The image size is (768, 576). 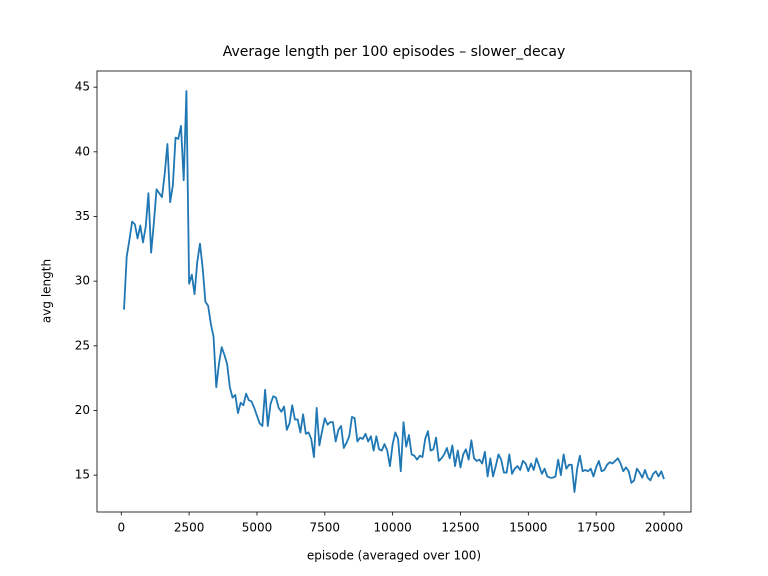 I want to click on y-axis-label: avg length, so click(x=47, y=291).